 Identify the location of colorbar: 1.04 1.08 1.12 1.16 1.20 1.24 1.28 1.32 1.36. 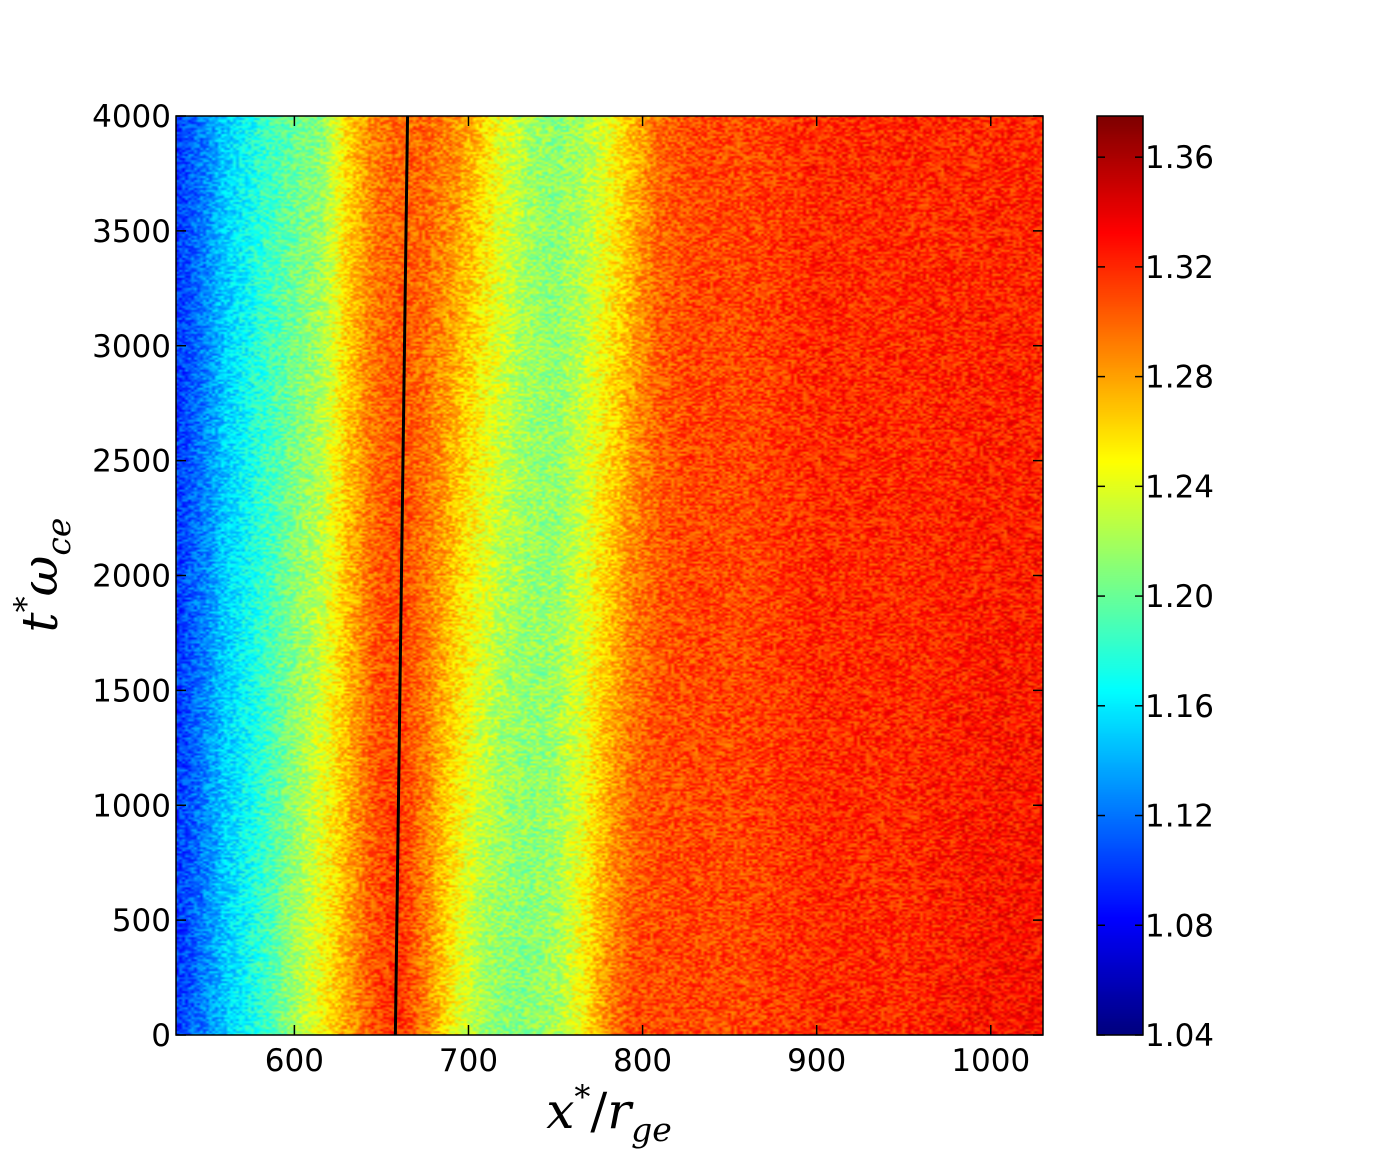
(1155, 584).